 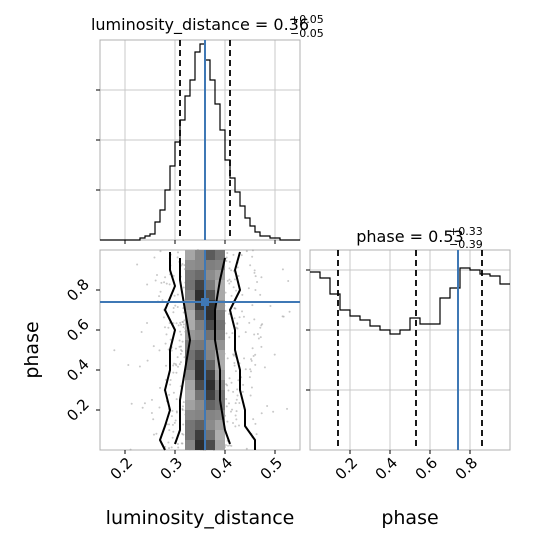 What do you see at coordinates (32, 349) in the screenshot?
I see `bottom-left-ylabel: phase` at bounding box center [32, 349].